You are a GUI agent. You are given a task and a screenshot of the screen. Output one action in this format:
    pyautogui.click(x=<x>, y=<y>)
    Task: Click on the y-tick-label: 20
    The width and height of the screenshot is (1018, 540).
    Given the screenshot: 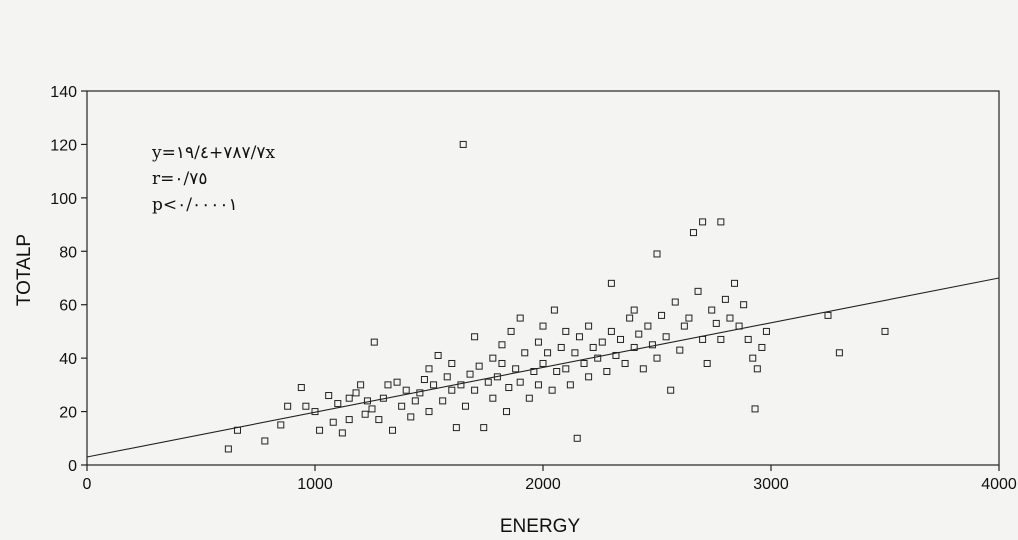 What is the action you would take?
    pyautogui.click(x=68, y=413)
    